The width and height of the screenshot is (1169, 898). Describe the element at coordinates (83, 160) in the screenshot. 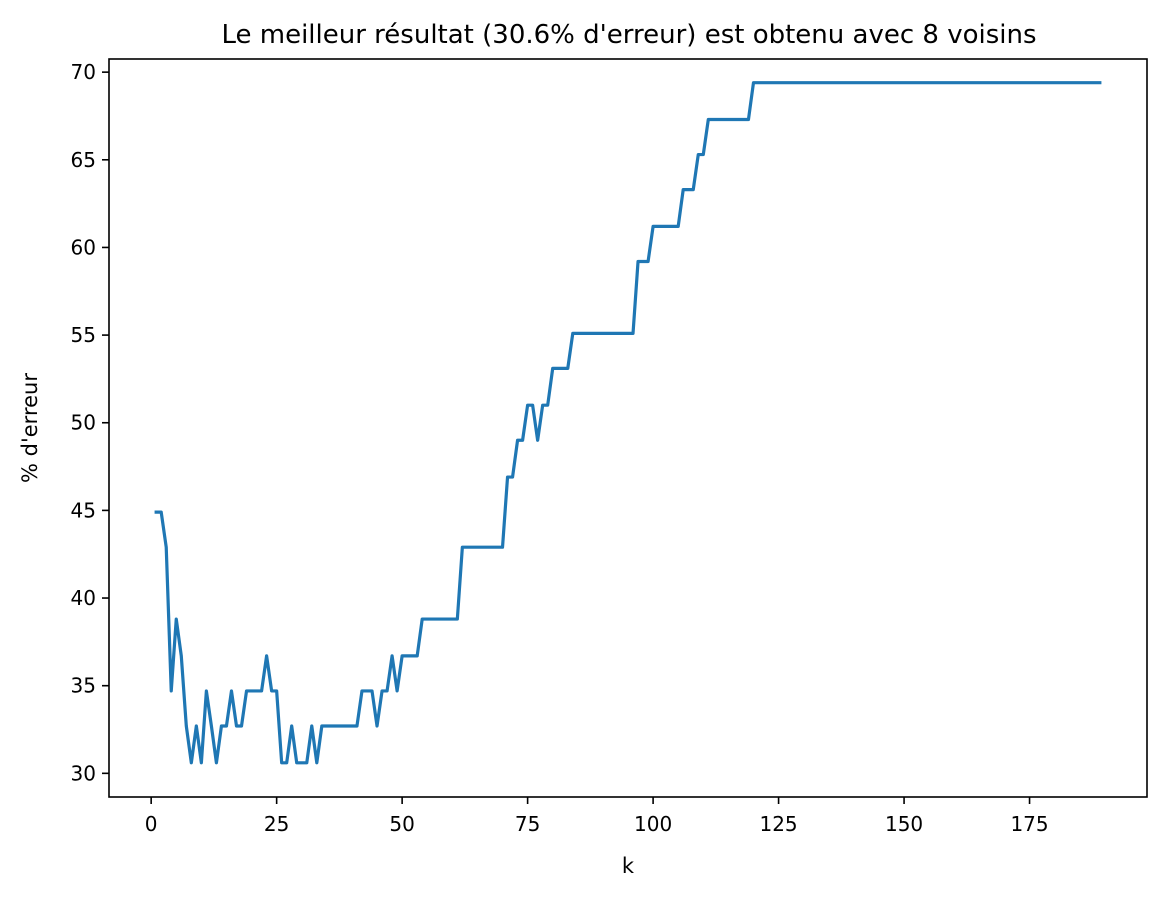

I see `y-tick-label: 65` at that location.